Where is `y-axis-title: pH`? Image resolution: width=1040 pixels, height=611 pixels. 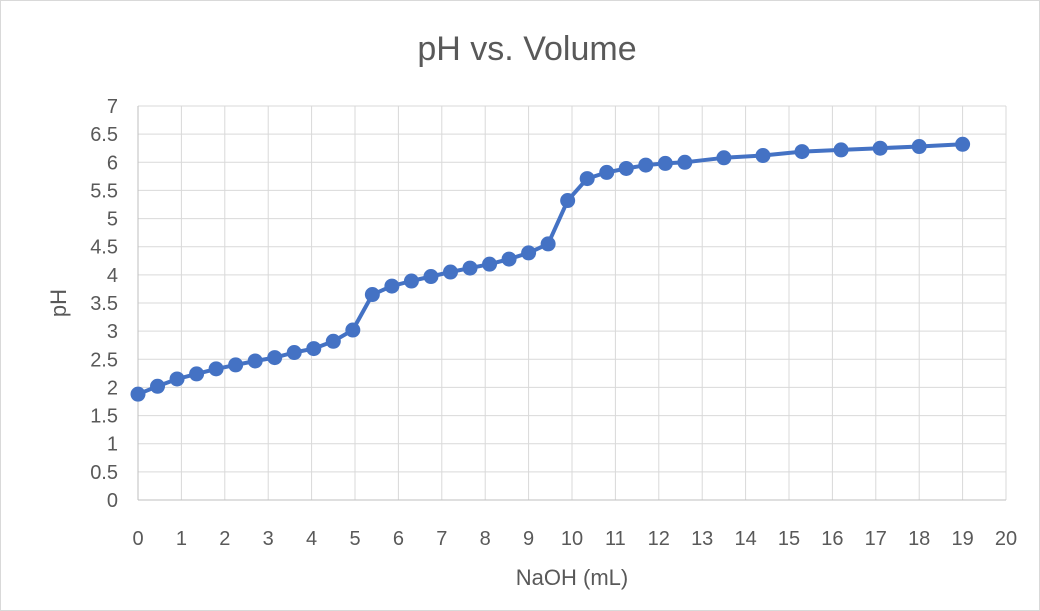 y-axis-title: pH is located at coordinates (58, 303).